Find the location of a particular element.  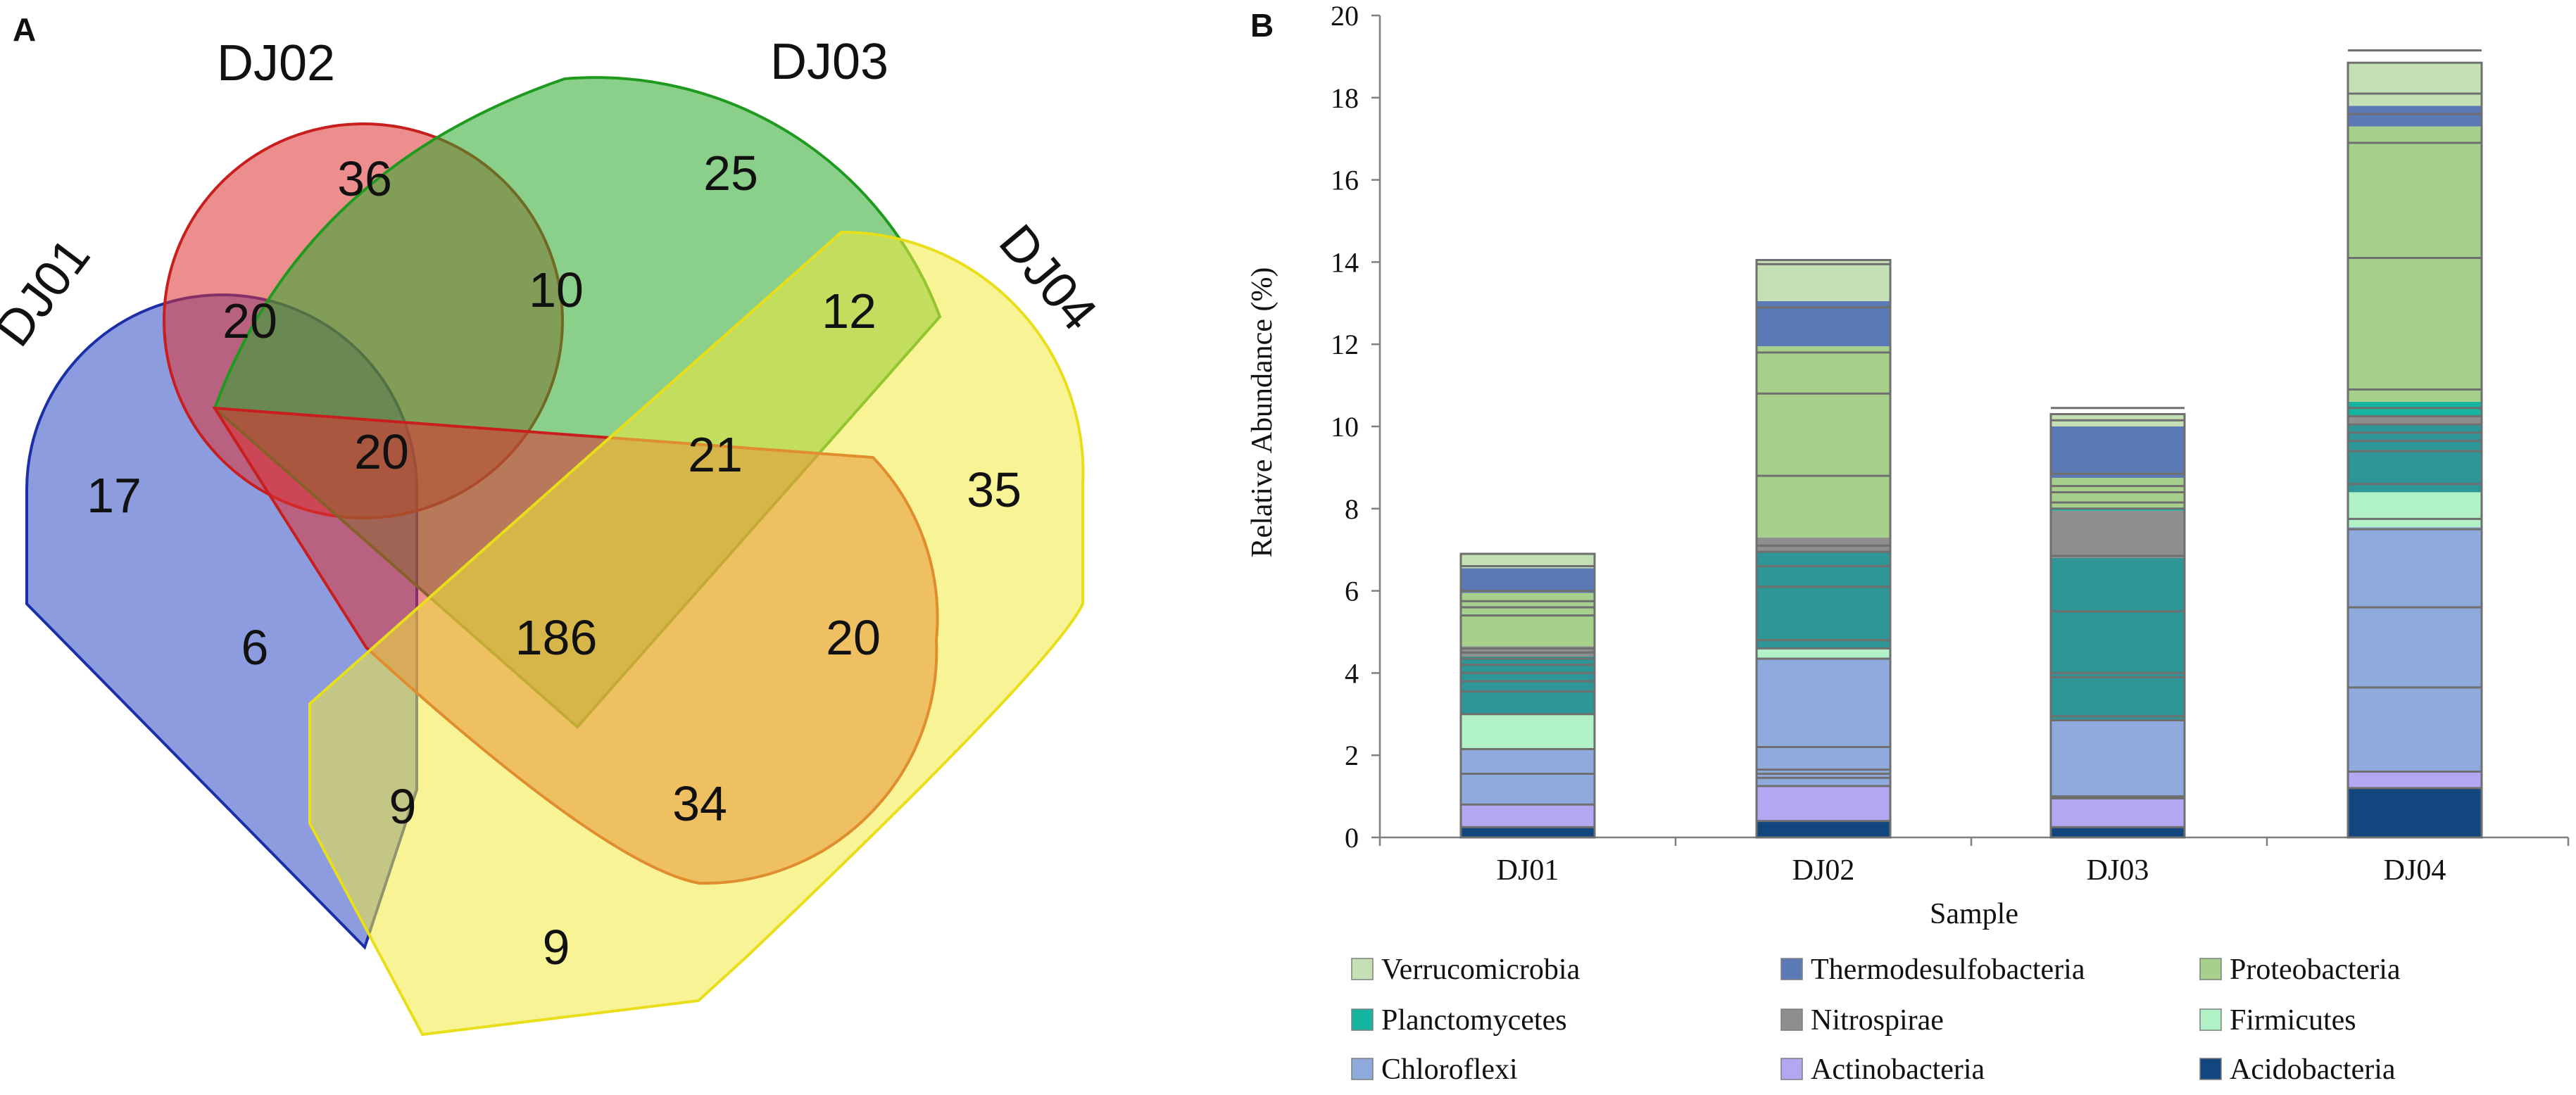

count-dj01-dj02-dj04: 34 is located at coordinates (700, 803).